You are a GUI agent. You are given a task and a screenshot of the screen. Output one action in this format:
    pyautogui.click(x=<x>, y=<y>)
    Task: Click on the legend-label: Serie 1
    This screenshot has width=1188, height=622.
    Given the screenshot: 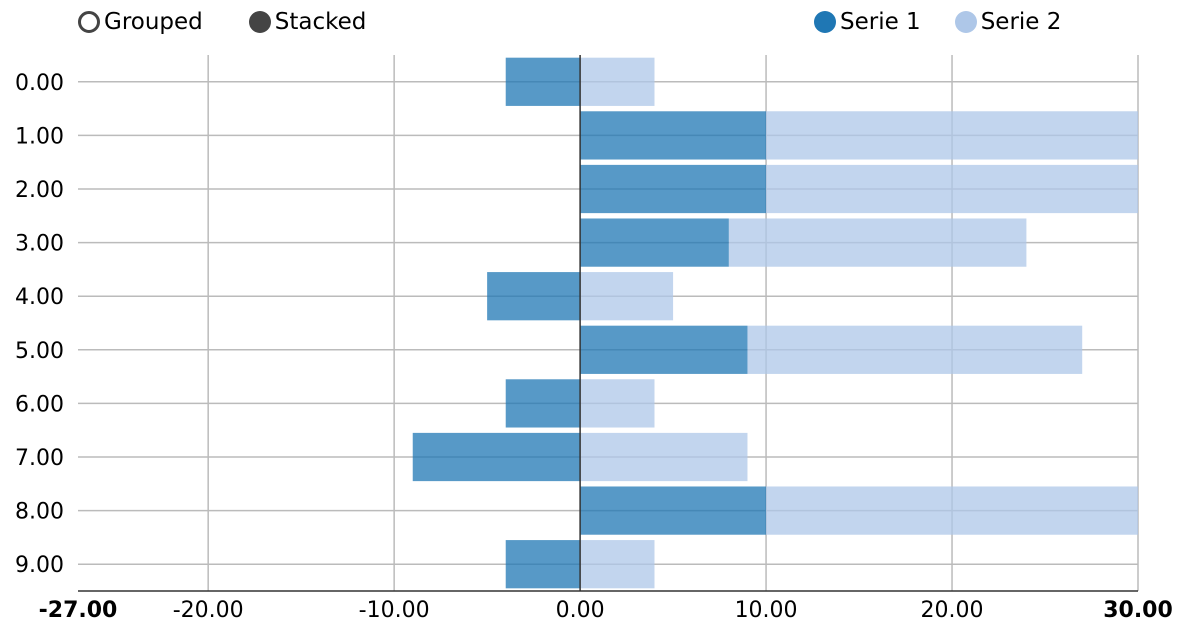 What is the action you would take?
    pyautogui.click(x=880, y=22)
    